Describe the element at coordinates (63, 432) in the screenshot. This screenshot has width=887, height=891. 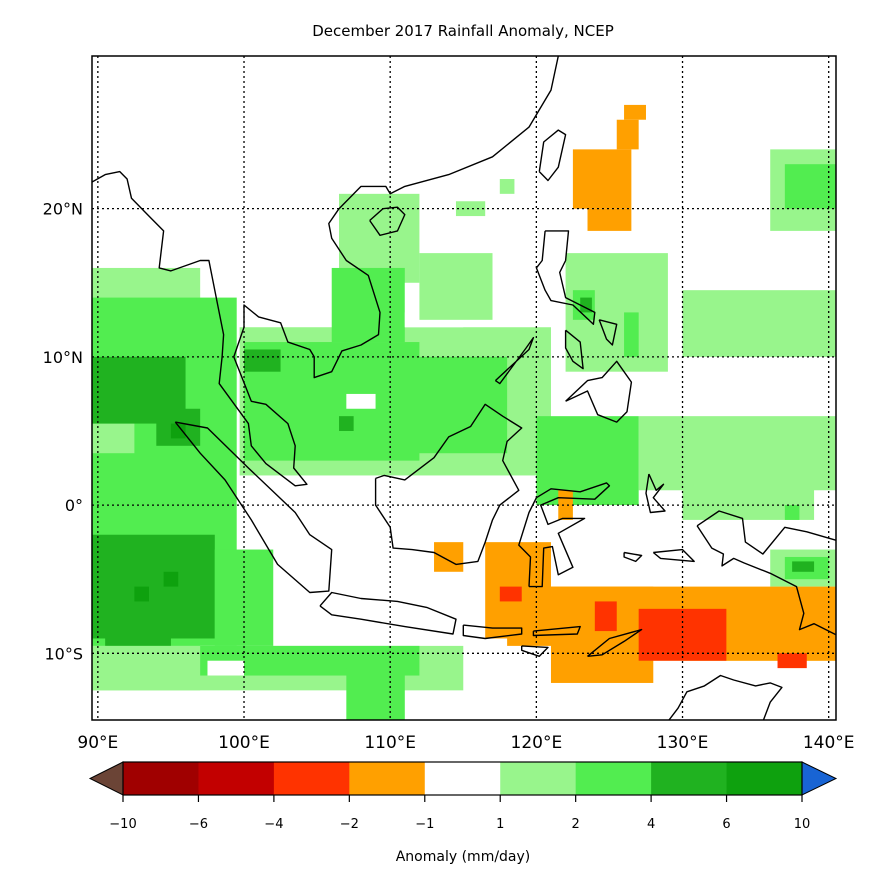
I see `y-tick-labels: 20°N 10°N 0° 10°S` at that location.